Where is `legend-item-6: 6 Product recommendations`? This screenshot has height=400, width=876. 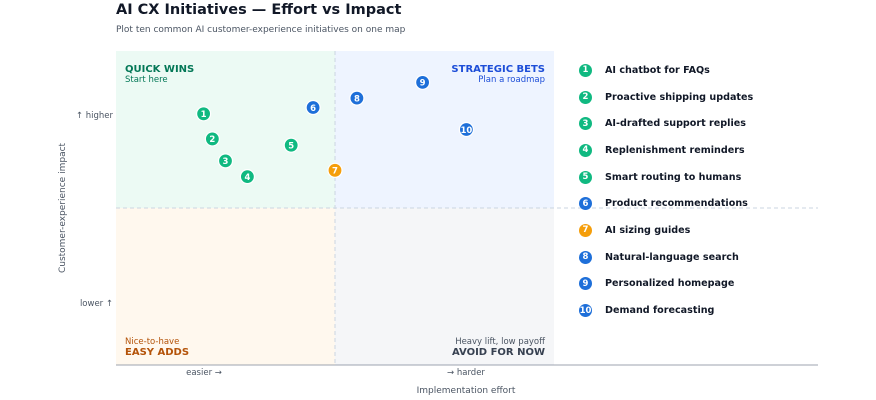
legend-item-6: 6 Product recommendations is located at coordinates (666, 203).